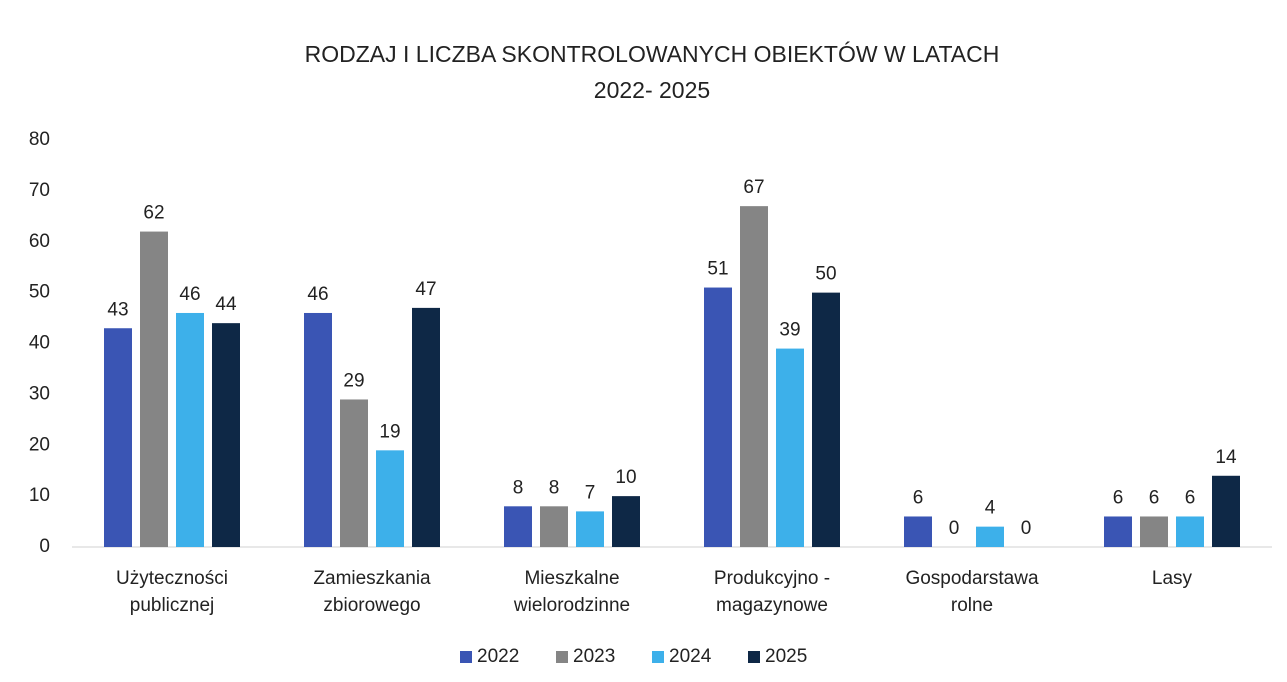 The image size is (1287, 682). What do you see at coordinates (39, 292) in the screenshot?
I see `y-tick-label: 50` at bounding box center [39, 292].